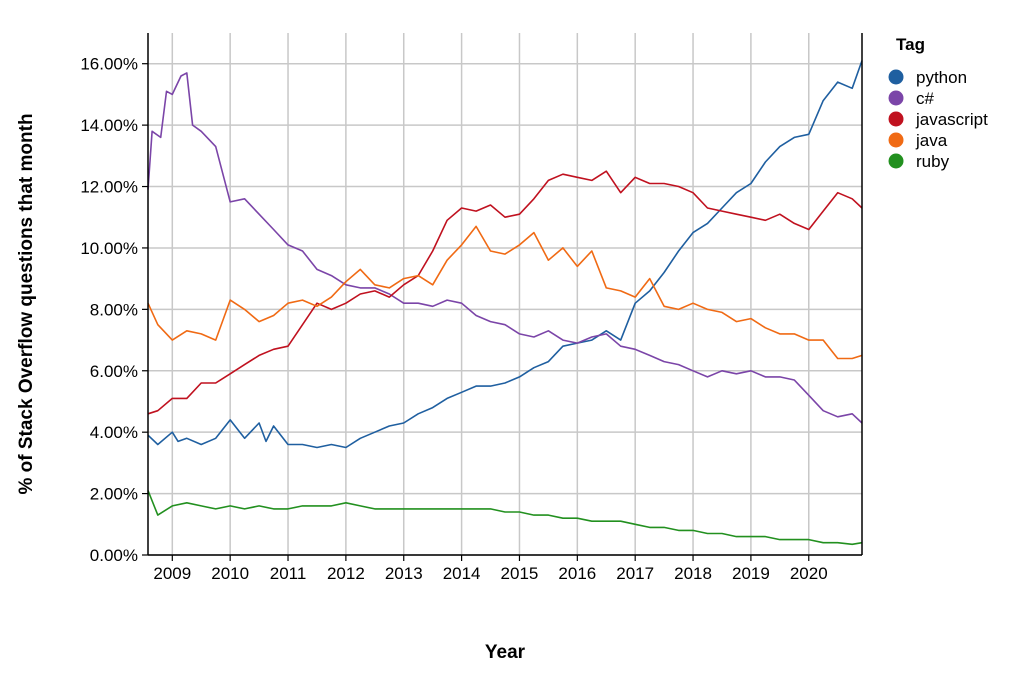 The image size is (1024, 677). Describe the element at coordinates (910, 44) in the screenshot. I see `legend-title: Tag` at that location.